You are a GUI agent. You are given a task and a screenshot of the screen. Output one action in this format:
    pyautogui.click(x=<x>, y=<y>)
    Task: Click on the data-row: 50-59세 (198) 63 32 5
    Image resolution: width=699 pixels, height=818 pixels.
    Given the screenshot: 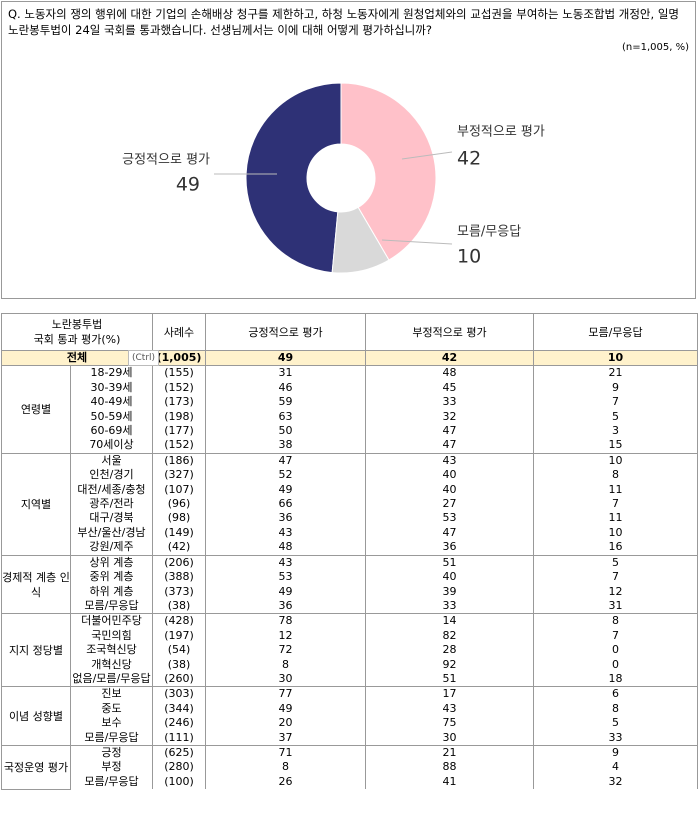 What is the action you would take?
    pyautogui.click(x=350, y=417)
    